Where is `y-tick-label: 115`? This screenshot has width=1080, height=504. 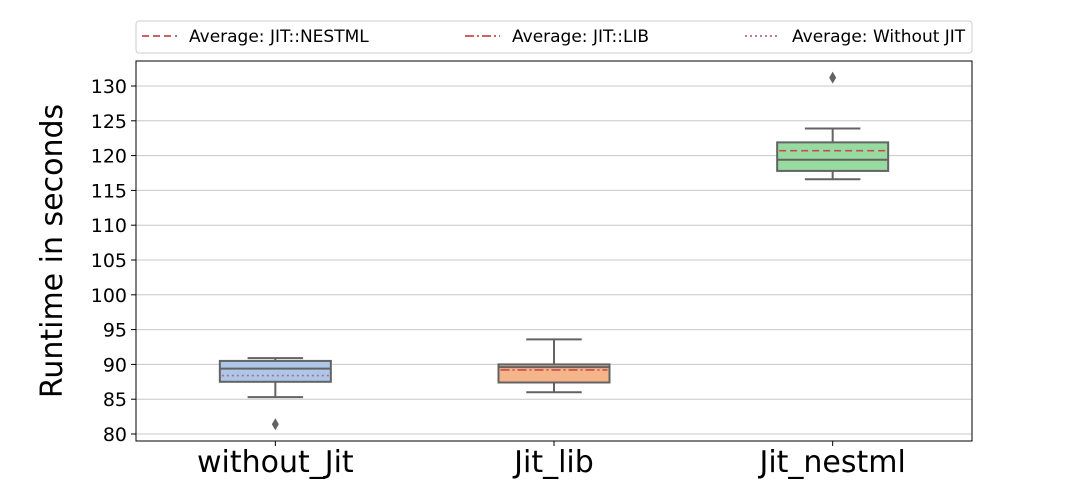
y-tick-label: 115 is located at coordinates (109, 191).